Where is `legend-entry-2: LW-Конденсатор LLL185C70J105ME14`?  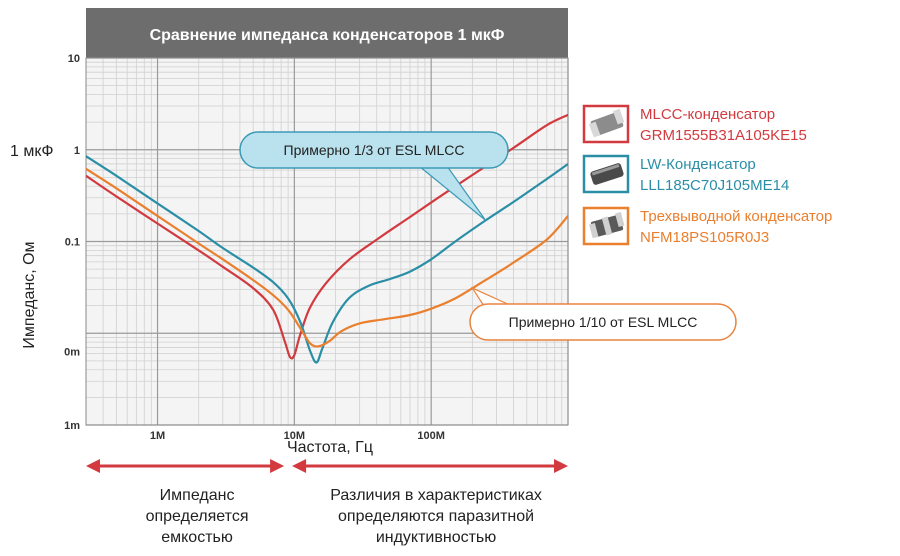
legend-entry-2: LW-Конденсатор LLL185C70J105ME14 is located at coordinates (685, 174).